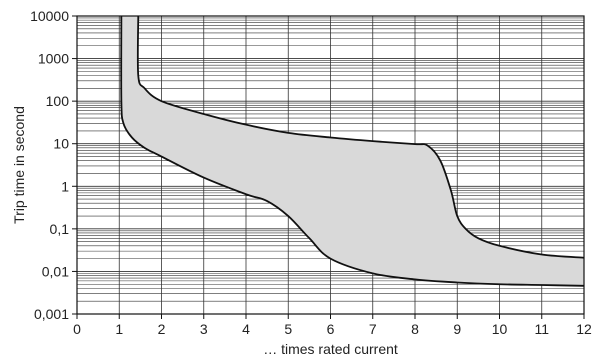 The image size is (592, 360). What do you see at coordinates (53, 59) in the screenshot?
I see `y-tick-label: 1000` at bounding box center [53, 59].